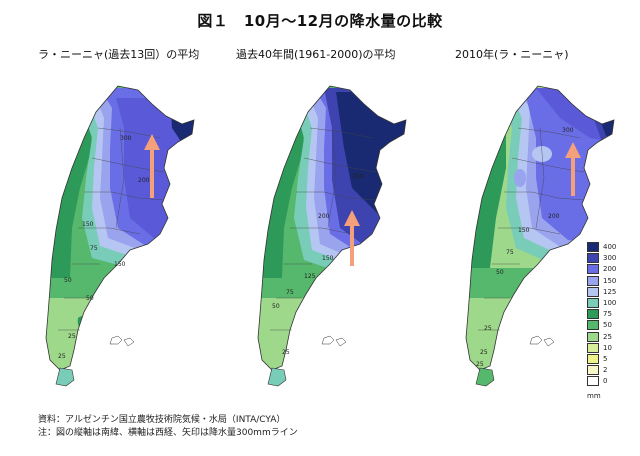 The image size is (640, 456). What do you see at coordinates (610, 303) in the screenshot?
I see `legend-label: 100` at bounding box center [610, 303].